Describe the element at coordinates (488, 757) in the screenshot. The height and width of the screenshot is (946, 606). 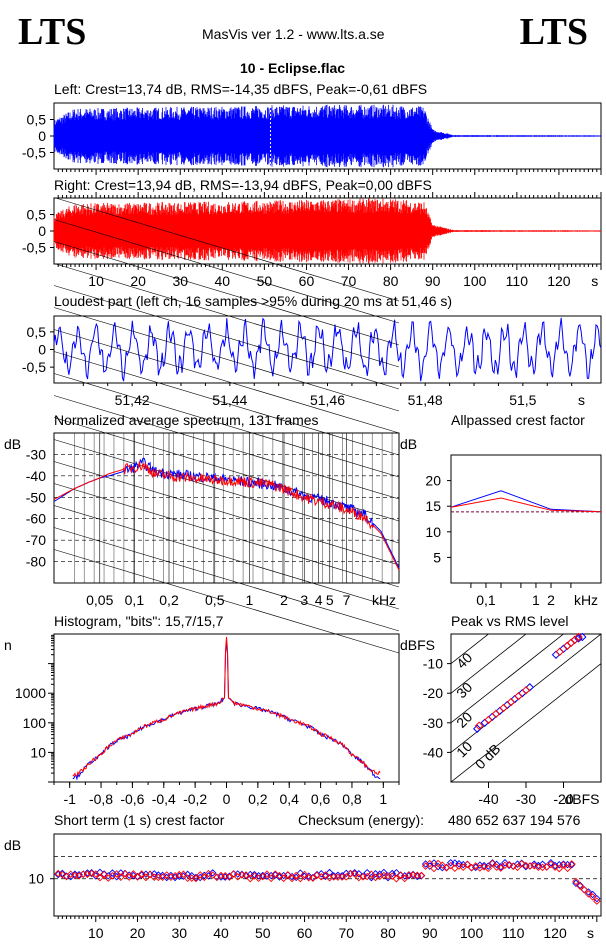
I see `pvr-diagonal-label: 0 dB` at that location.